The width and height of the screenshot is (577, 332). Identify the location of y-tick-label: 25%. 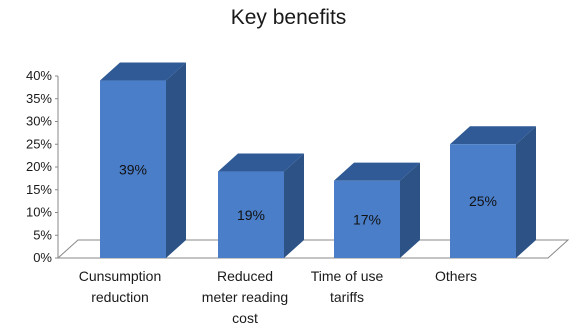
(39, 143).